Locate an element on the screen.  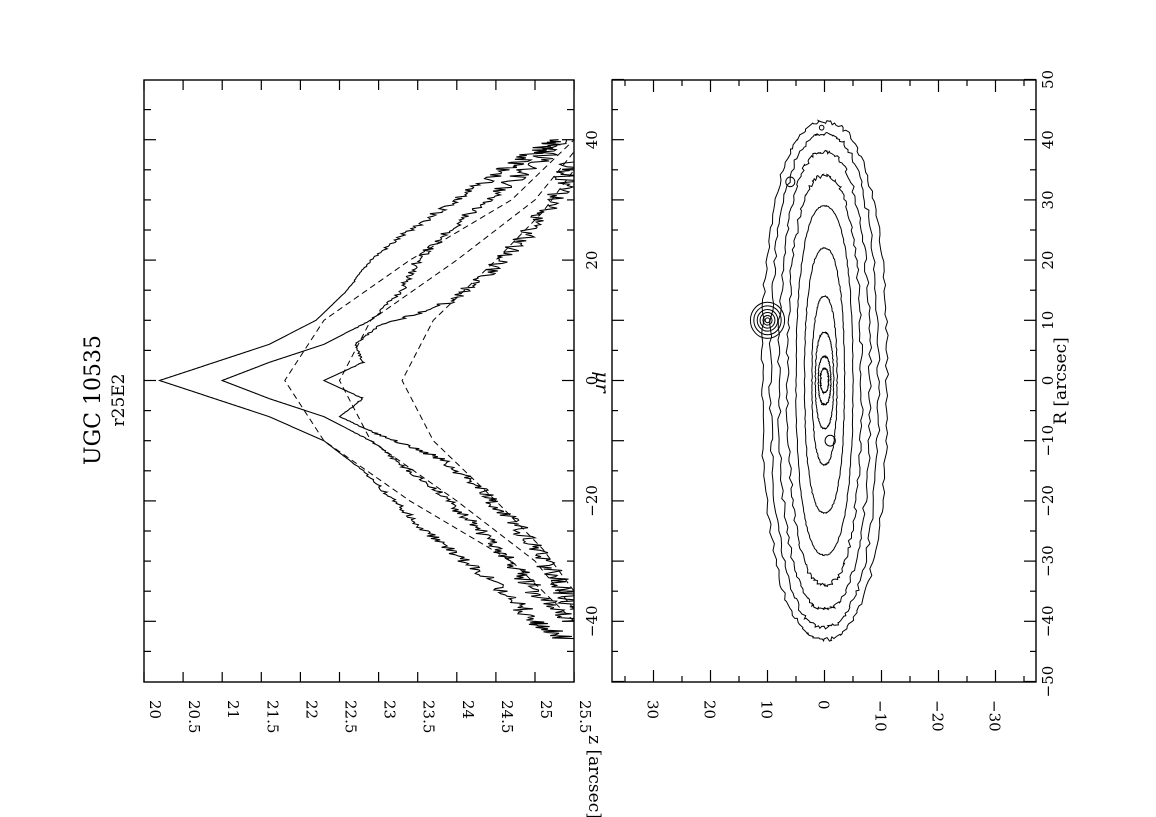
contour-r-tick-label: 10 is located at coordinates (1048, 320).